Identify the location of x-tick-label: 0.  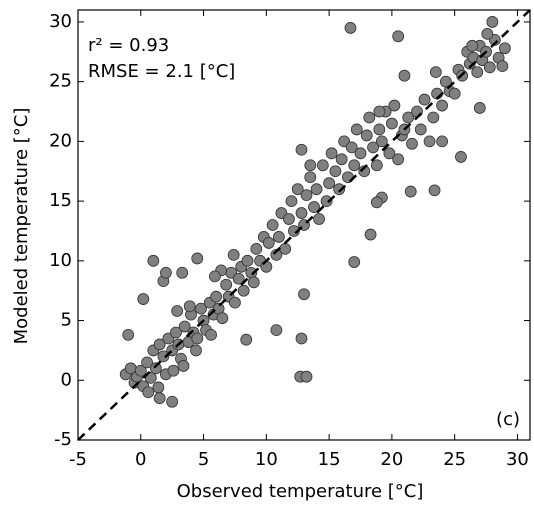
(140, 459).